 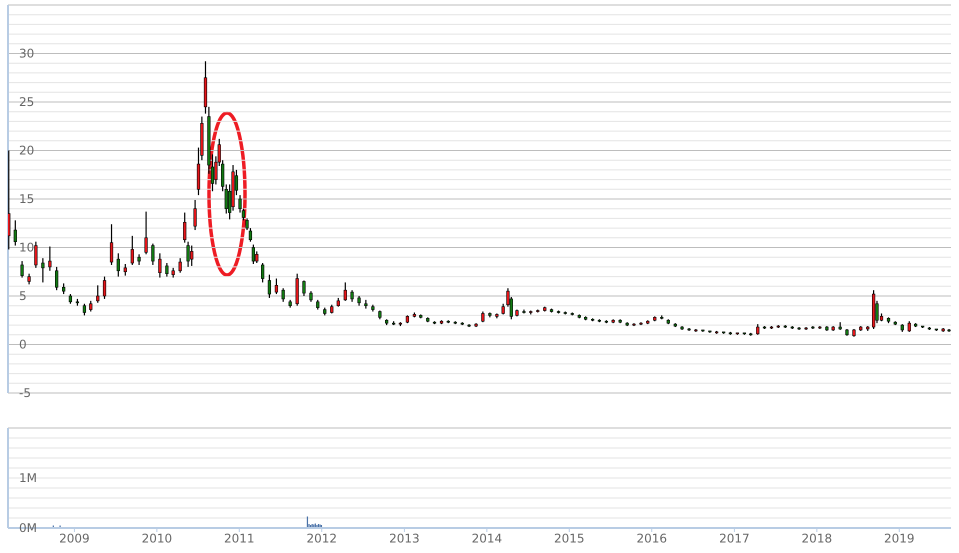 What do you see at coordinates (26, 151) in the screenshot?
I see `y-tick-label: 20` at bounding box center [26, 151].